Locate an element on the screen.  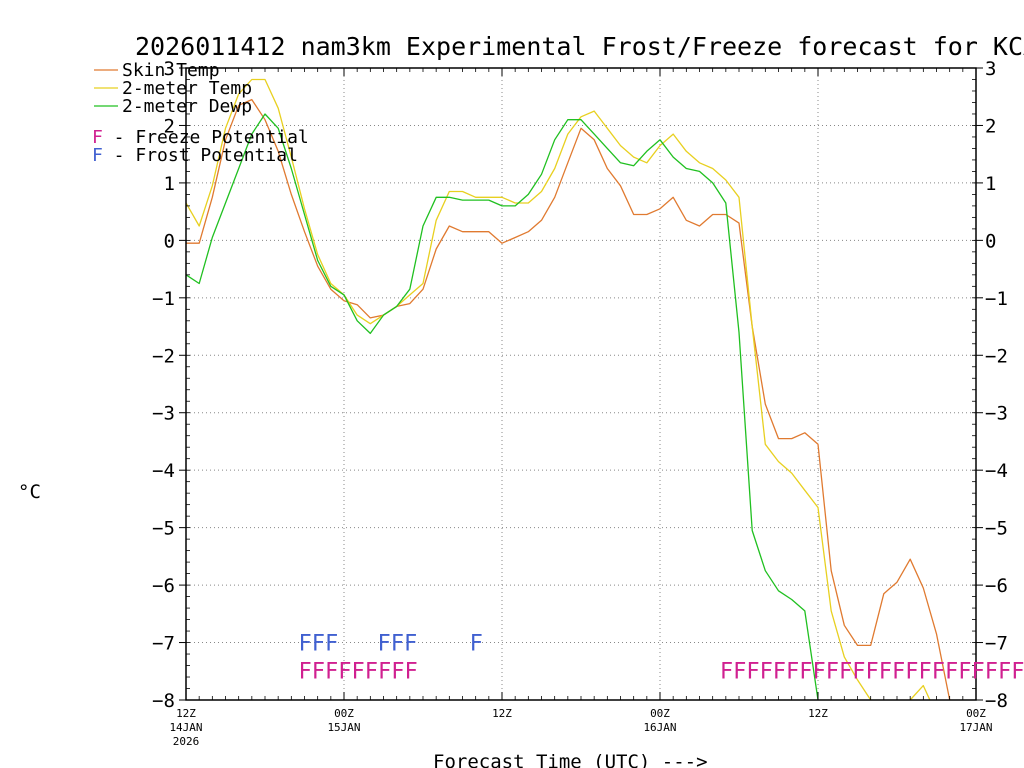
potential-markers: FFF FFF FFFFFFFFFF FFFFFFFFFFFFFFFFFFFFFFF is located at coordinates (661, 658).